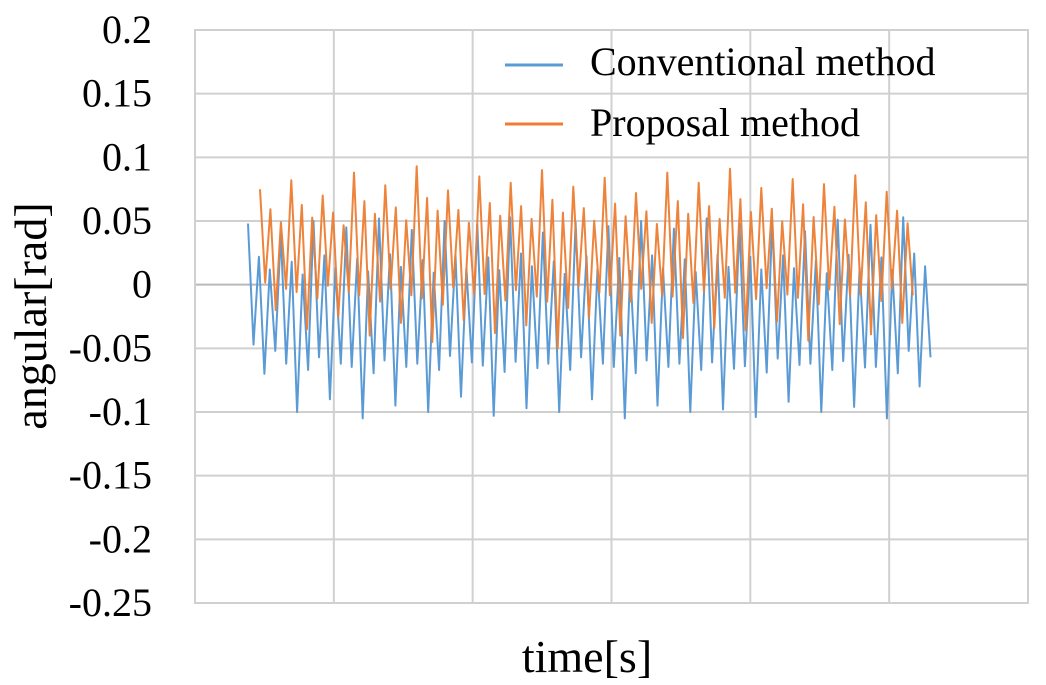 The width and height of the screenshot is (1046, 685). I want to click on y-tick-label: -0.1, so click(120, 411).